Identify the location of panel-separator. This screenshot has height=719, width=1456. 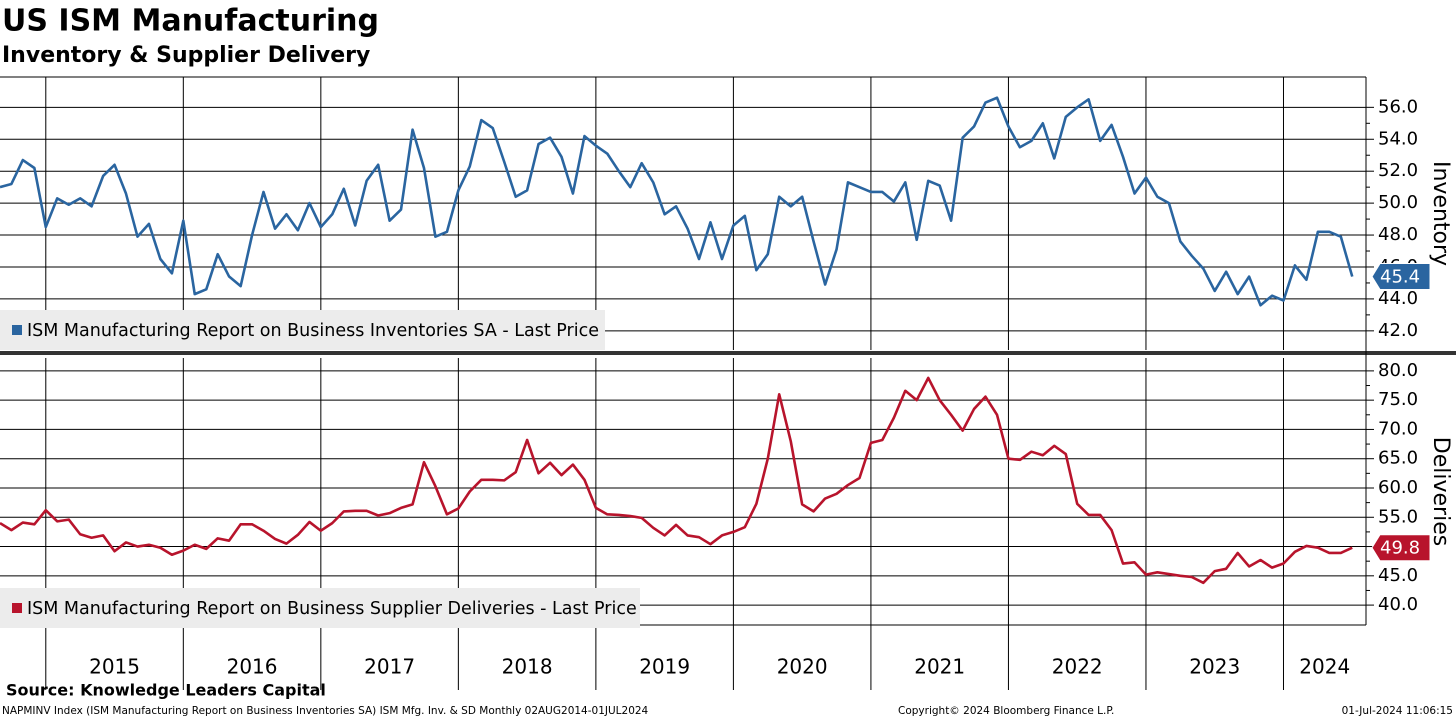
(728, 353).